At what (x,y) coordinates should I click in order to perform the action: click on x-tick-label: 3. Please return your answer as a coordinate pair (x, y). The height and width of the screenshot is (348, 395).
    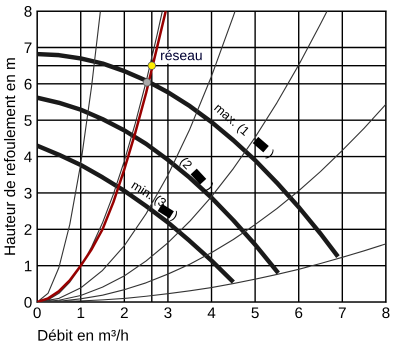
    Looking at the image, I should click on (168, 312).